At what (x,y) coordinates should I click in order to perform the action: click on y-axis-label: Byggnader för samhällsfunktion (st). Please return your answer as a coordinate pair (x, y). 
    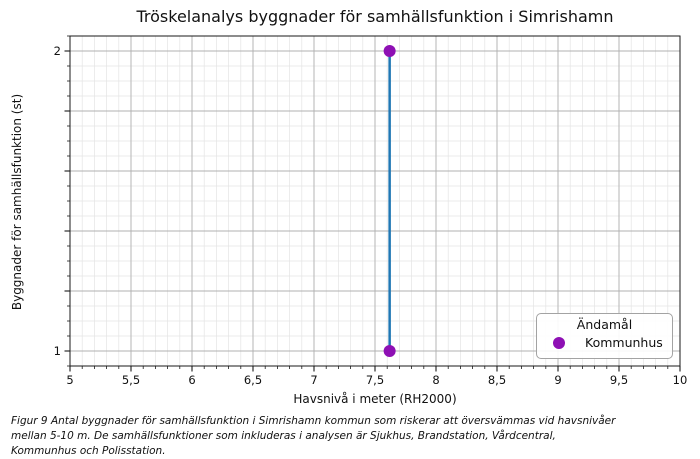
    Looking at the image, I should click on (17, 202).